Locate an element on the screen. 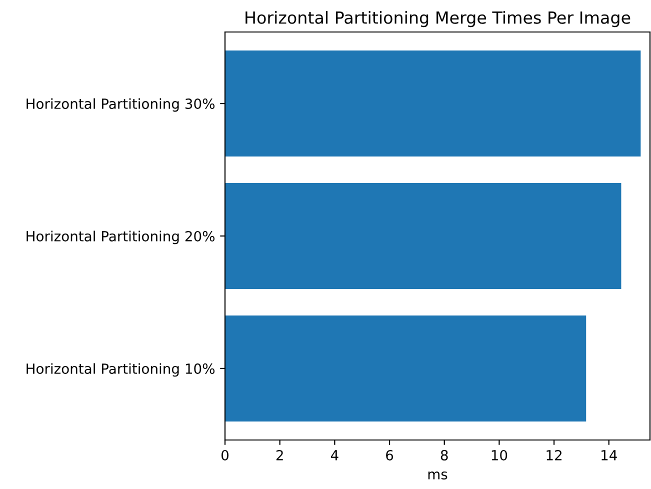 This screenshot has height=489, width=651. x-tick-label: 8 is located at coordinates (444, 455).